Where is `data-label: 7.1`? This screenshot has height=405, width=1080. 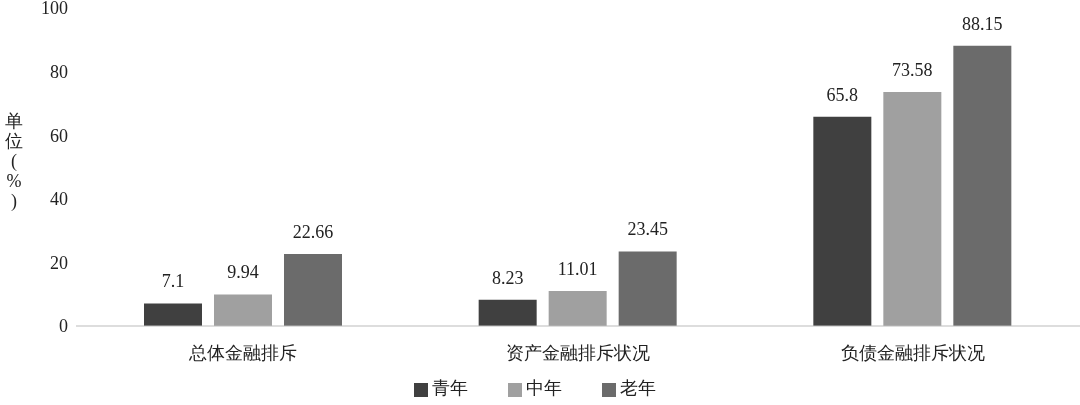
data-label: 7.1 is located at coordinates (173, 281).